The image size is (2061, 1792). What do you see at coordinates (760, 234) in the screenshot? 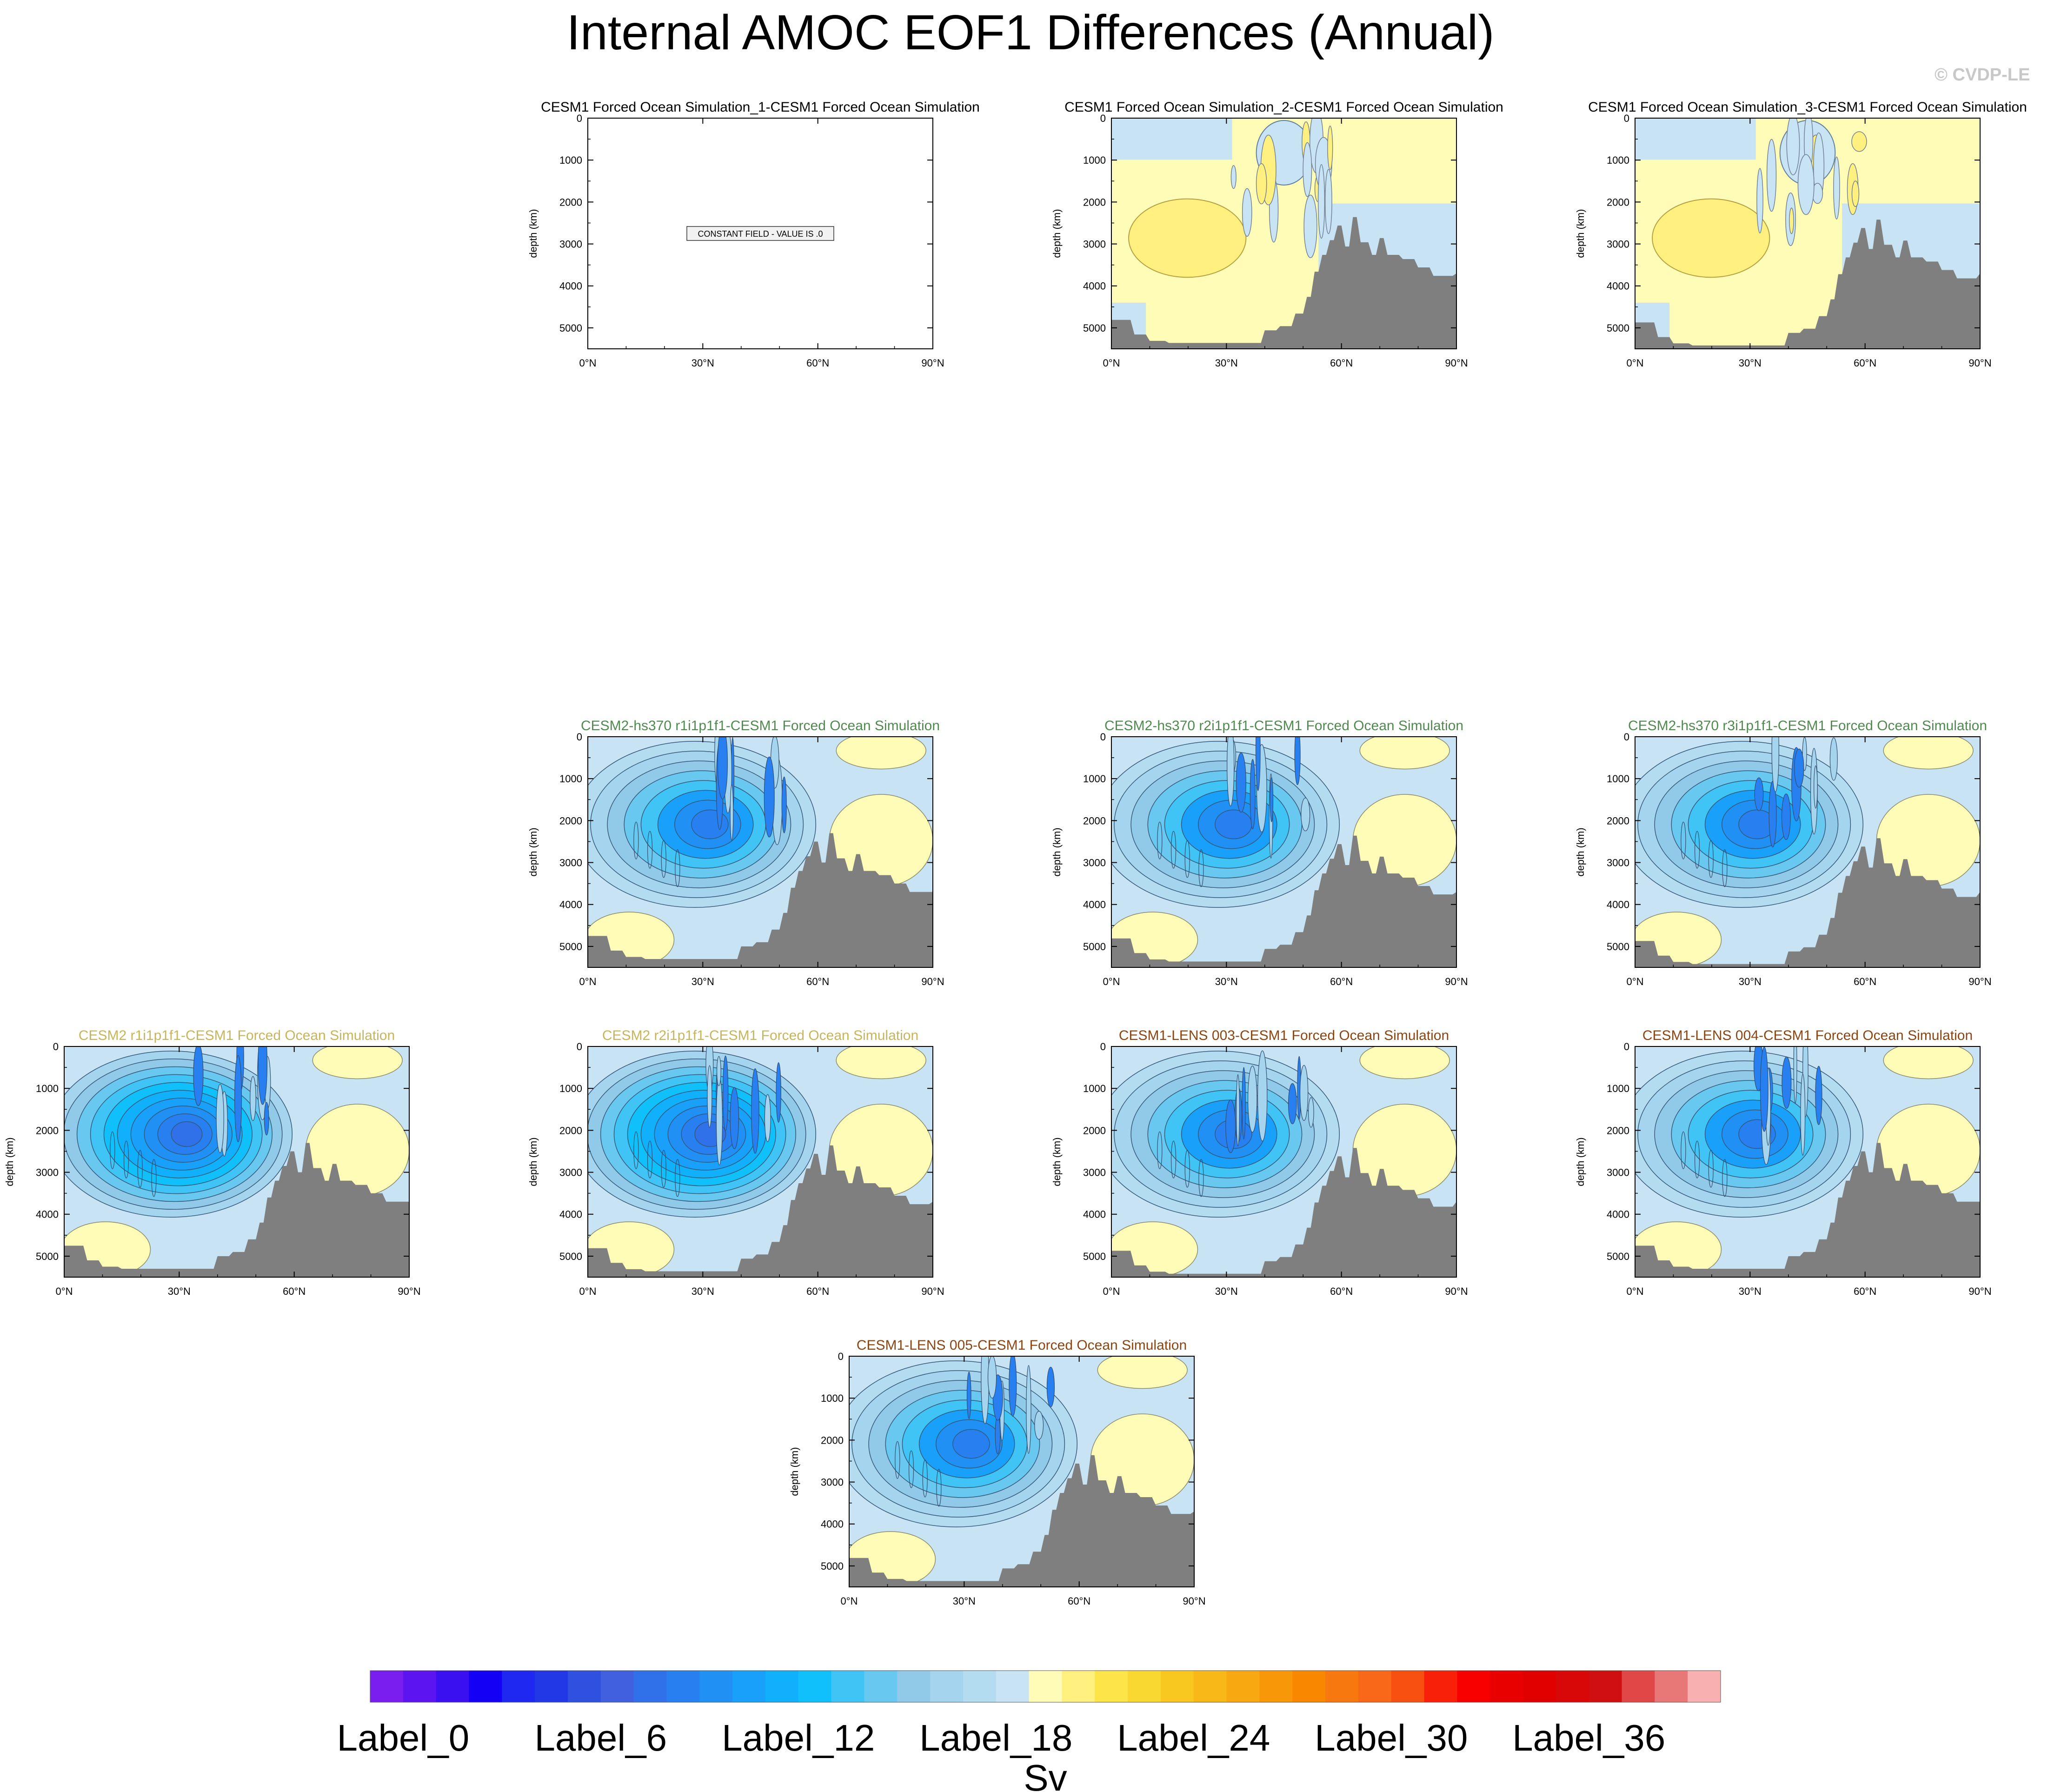
I see `constant-field-note: CONSTANT FIELD - VALUE IS .0` at bounding box center [760, 234].